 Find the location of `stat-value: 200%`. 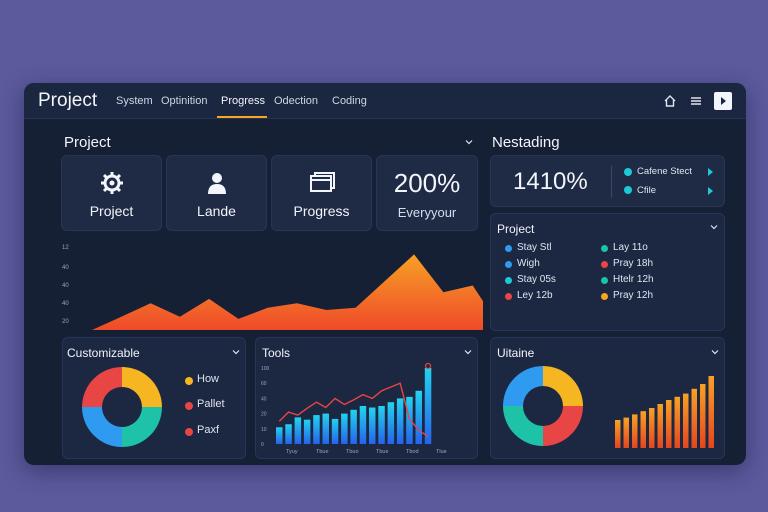

stat-value: 200% is located at coordinates (427, 183).